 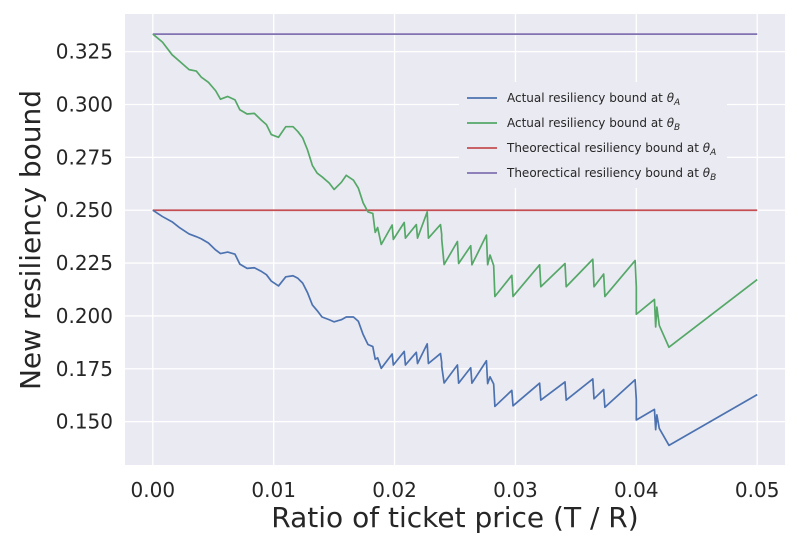 I want to click on y-axis-label: New resiliency bound, so click(x=30, y=240).